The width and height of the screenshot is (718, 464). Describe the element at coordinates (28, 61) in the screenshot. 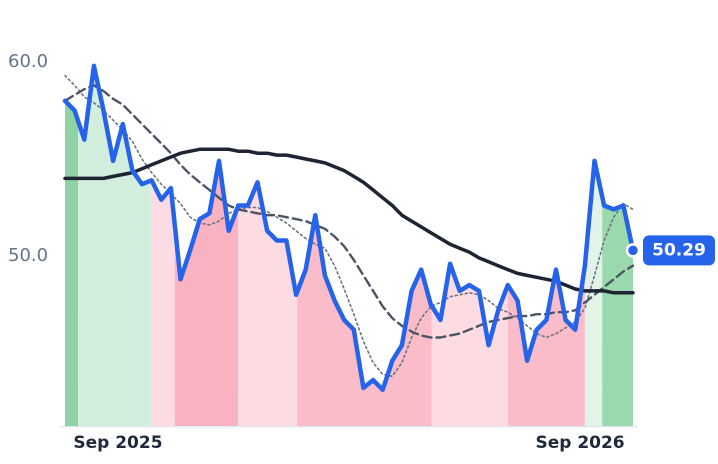

I see `y-tick-label: 60.0` at that location.